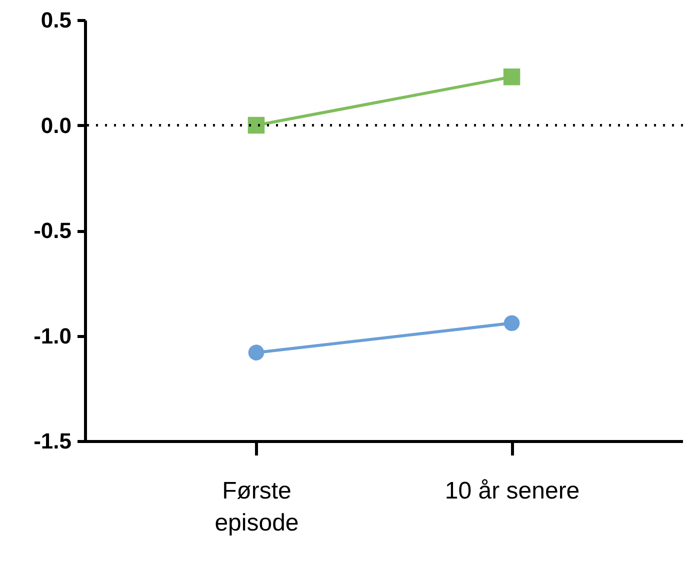  Describe the element at coordinates (56, 125) in the screenshot. I see `y-tick-label: 0.0` at that location.